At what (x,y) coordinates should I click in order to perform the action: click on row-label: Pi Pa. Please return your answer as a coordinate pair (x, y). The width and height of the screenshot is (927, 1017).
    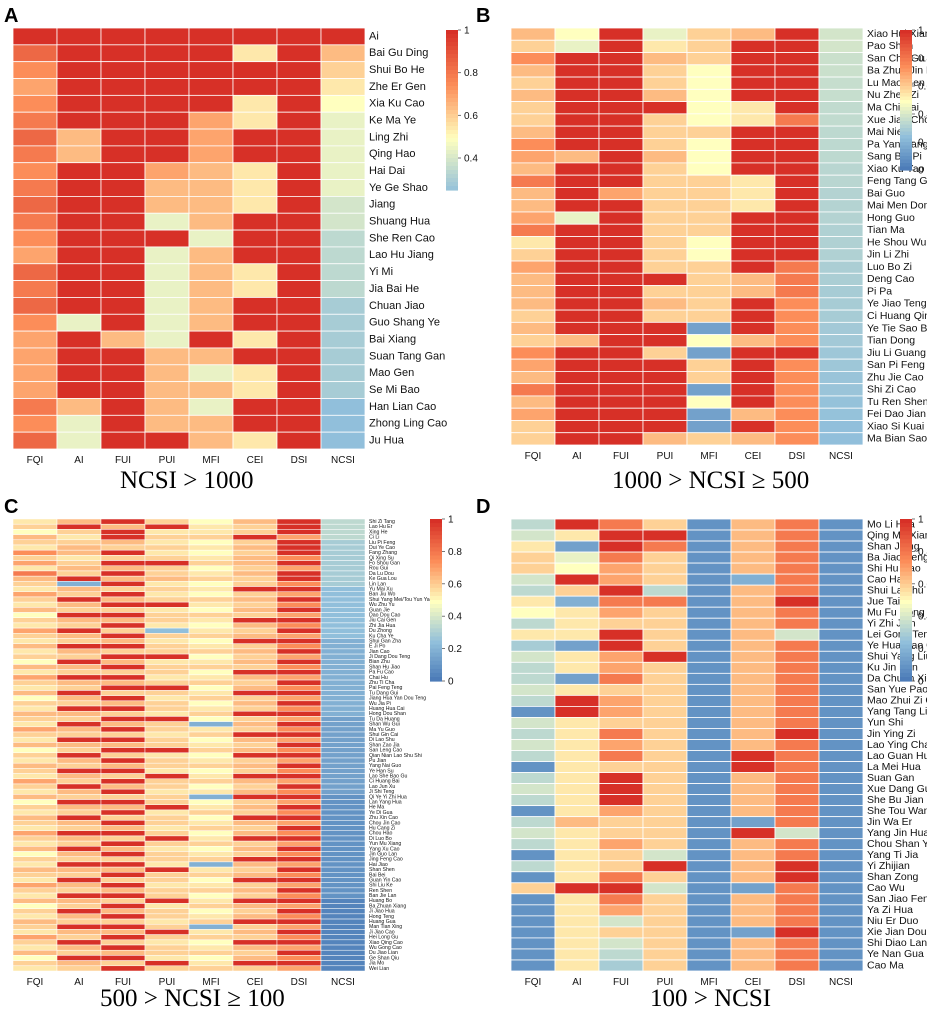
    Looking at the image, I should click on (879, 291).